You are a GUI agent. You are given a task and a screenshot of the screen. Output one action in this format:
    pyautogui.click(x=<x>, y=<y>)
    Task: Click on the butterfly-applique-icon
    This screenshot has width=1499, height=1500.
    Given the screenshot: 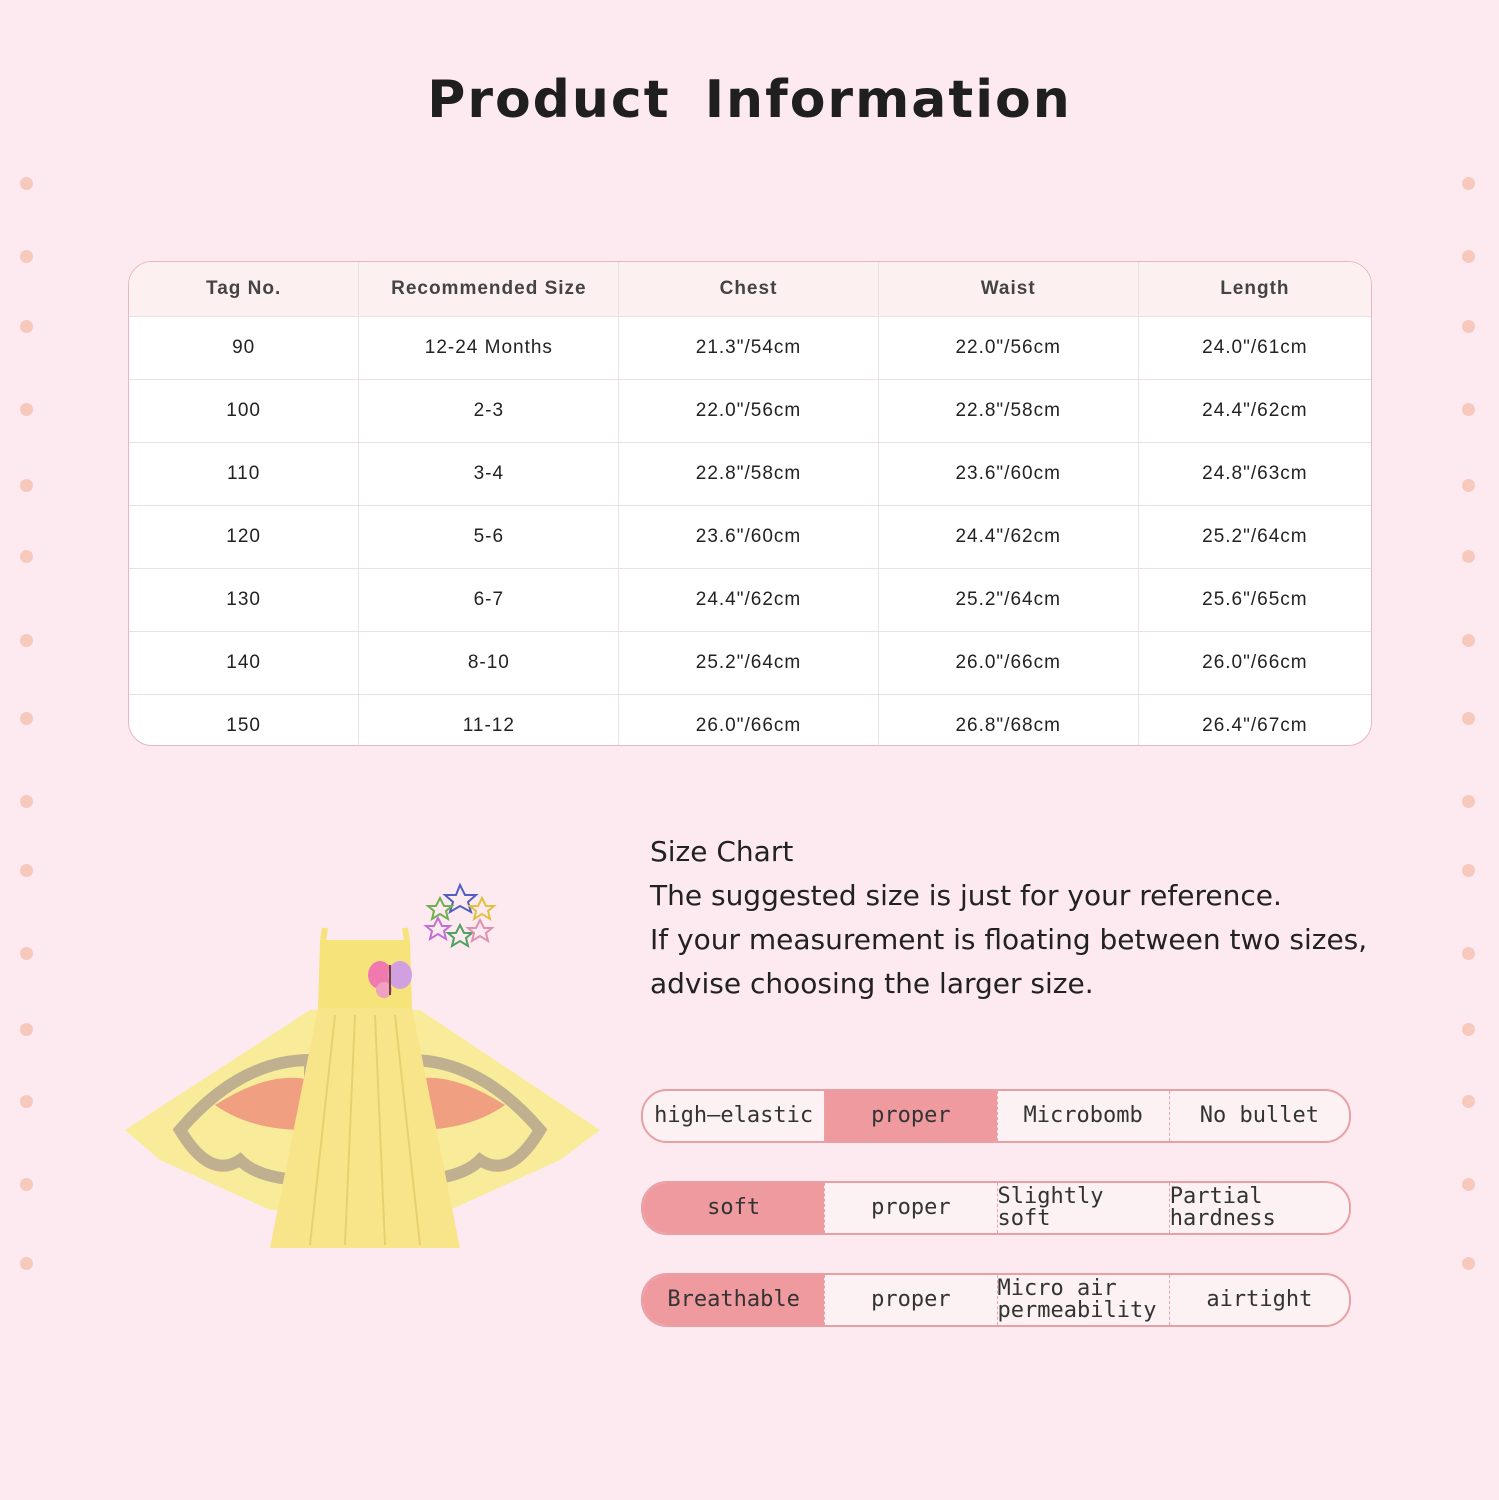 What is the action you would take?
    pyautogui.click(x=390, y=979)
    